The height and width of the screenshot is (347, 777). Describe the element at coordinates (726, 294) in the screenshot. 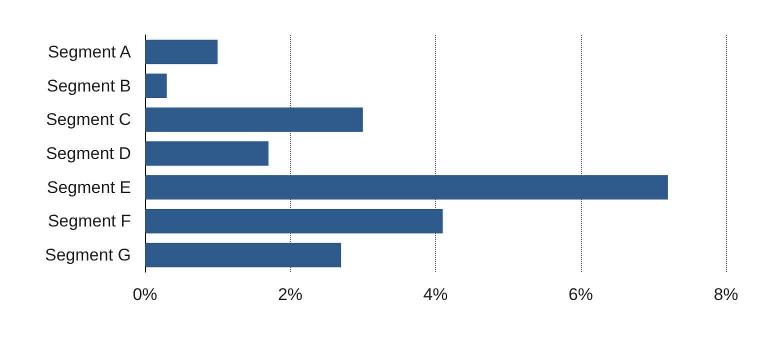

I see `x-tick-label: 8%` at that location.